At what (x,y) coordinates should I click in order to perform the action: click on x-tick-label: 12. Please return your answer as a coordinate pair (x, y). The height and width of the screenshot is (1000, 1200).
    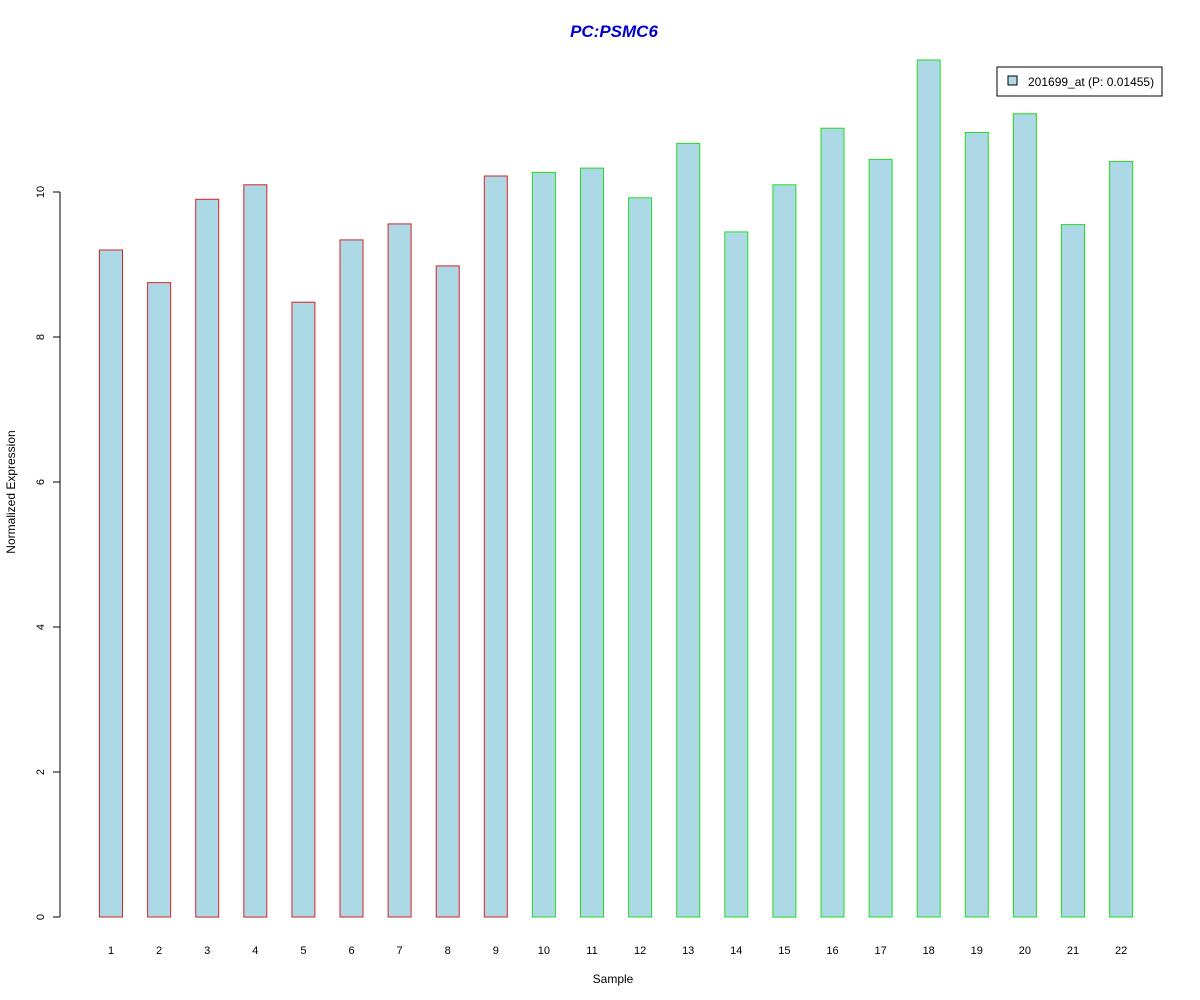
    Looking at the image, I should click on (640, 951).